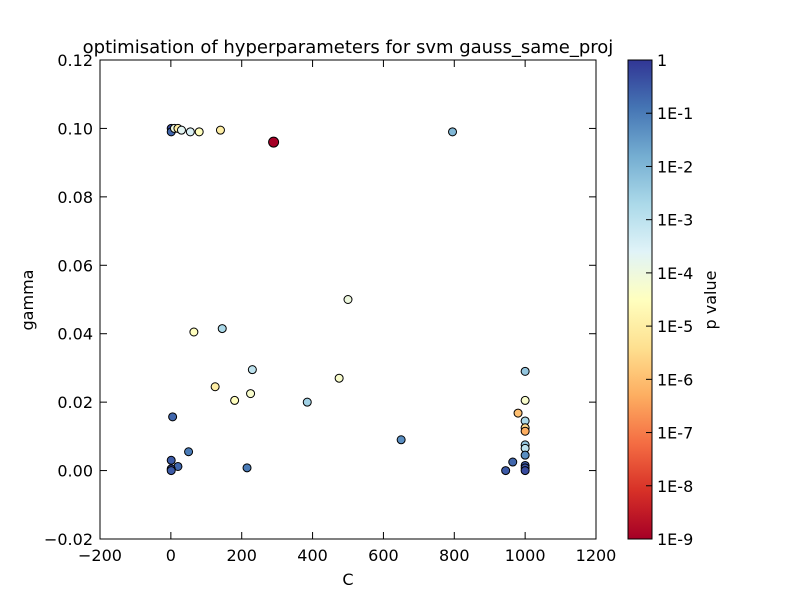 This screenshot has height=600, width=800. I want to click on colorbar-tick-label: 1, so click(662, 60).